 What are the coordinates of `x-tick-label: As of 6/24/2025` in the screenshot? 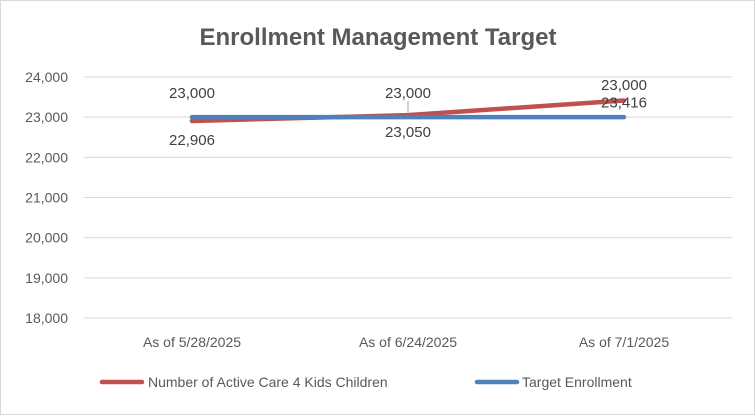 It's located at (408, 342).